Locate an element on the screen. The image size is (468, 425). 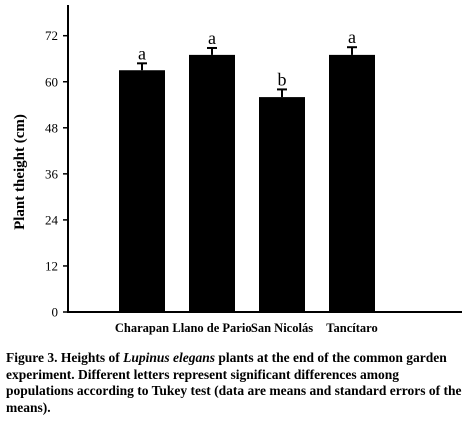
y-tick-label: 60 is located at coordinates (51, 81).